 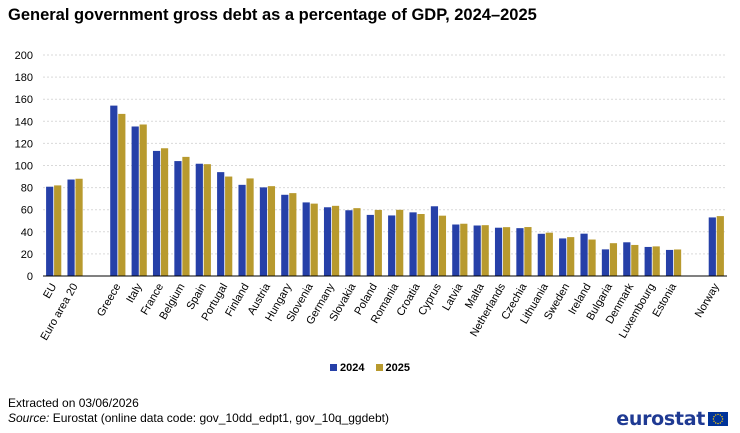 I want to click on y-tick-label-120: 120, so click(x=24, y=144).